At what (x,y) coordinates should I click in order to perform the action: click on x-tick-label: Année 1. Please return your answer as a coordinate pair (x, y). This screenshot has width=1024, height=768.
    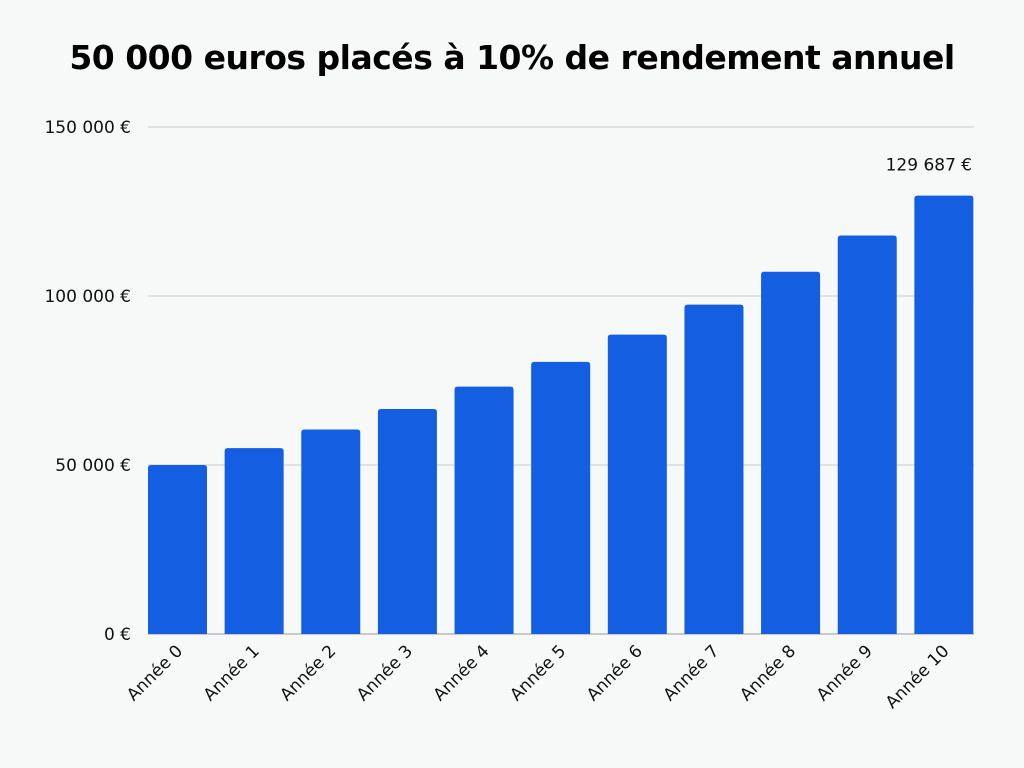
    Looking at the image, I should click on (232, 673).